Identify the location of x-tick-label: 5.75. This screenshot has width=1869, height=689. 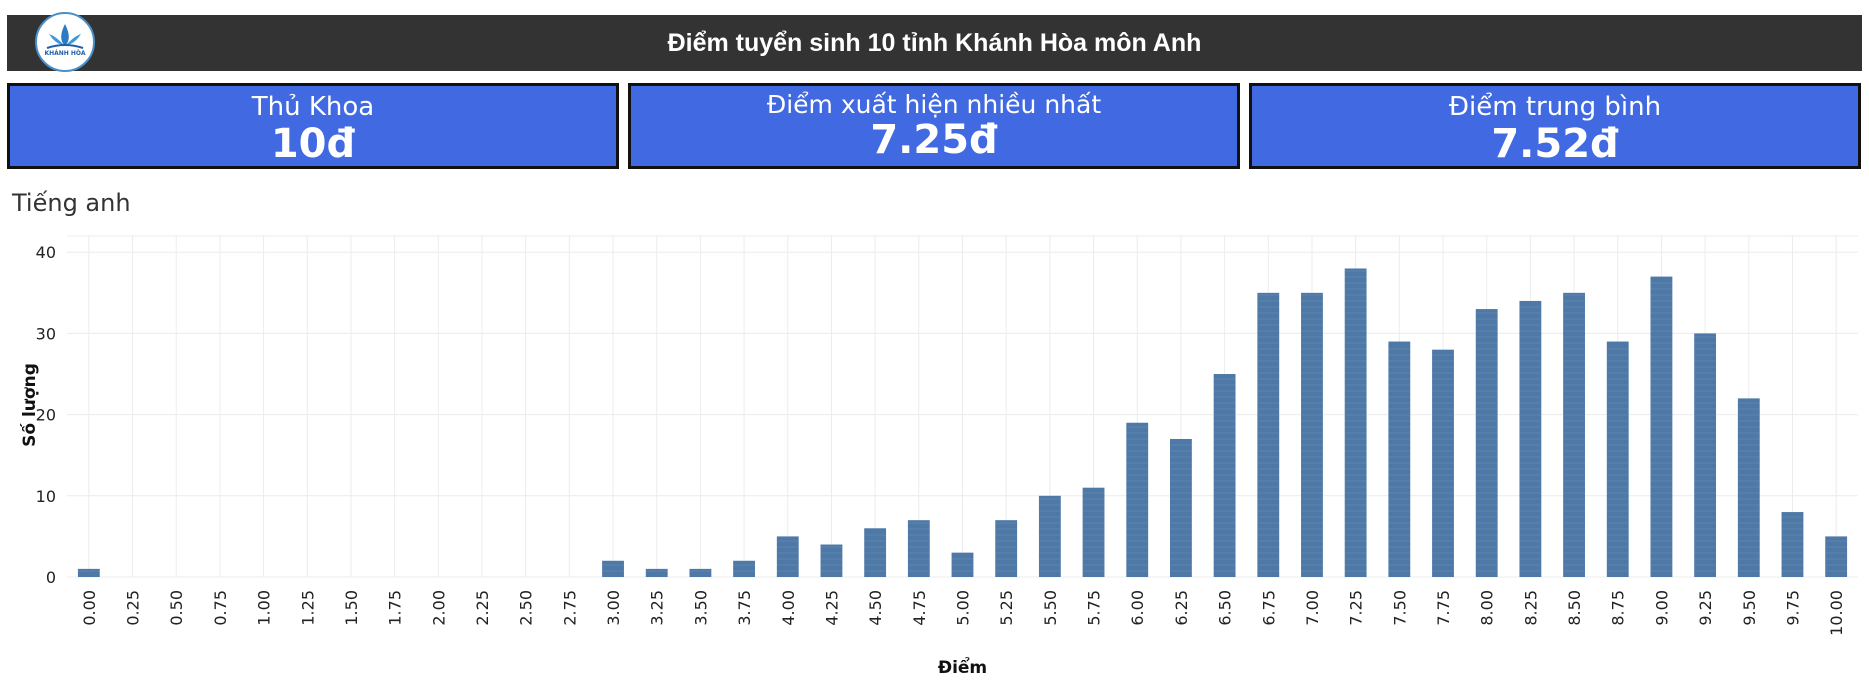
(1094, 608).